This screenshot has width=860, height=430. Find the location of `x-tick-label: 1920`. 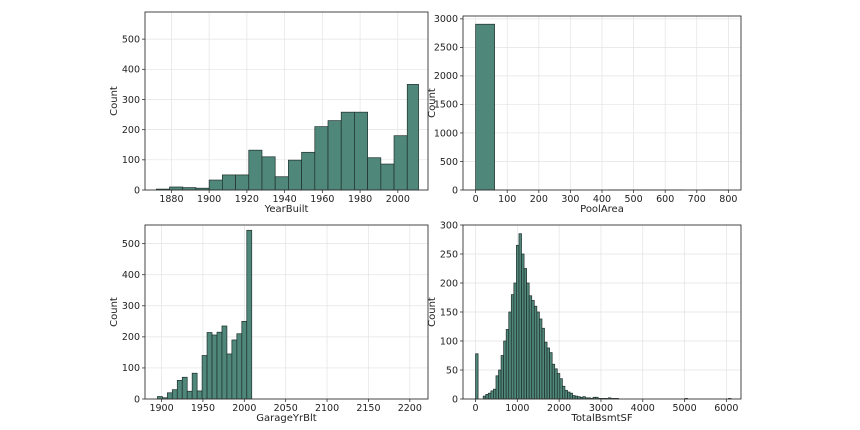

x-tick-label: 1920 is located at coordinates (247, 199).